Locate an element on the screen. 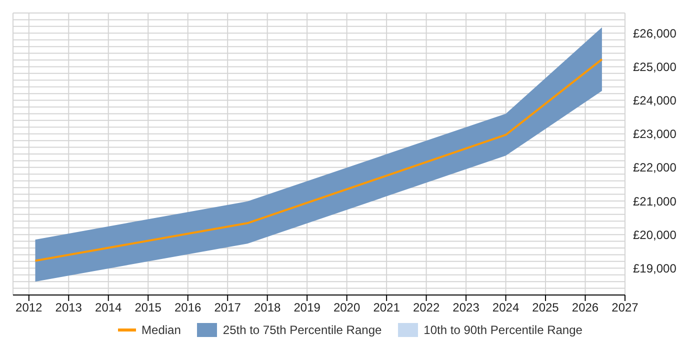 This screenshot has height=350, width=700. x-tick-label: 2019 is located at coordinates (307, 307).